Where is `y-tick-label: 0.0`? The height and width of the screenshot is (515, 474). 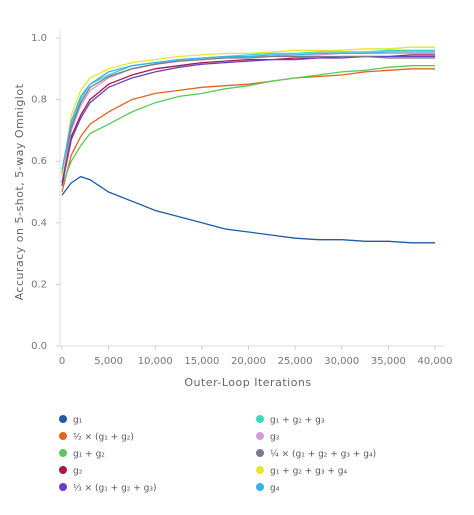 y-tick-label: 0.0 is located at coordinates (39, 346).